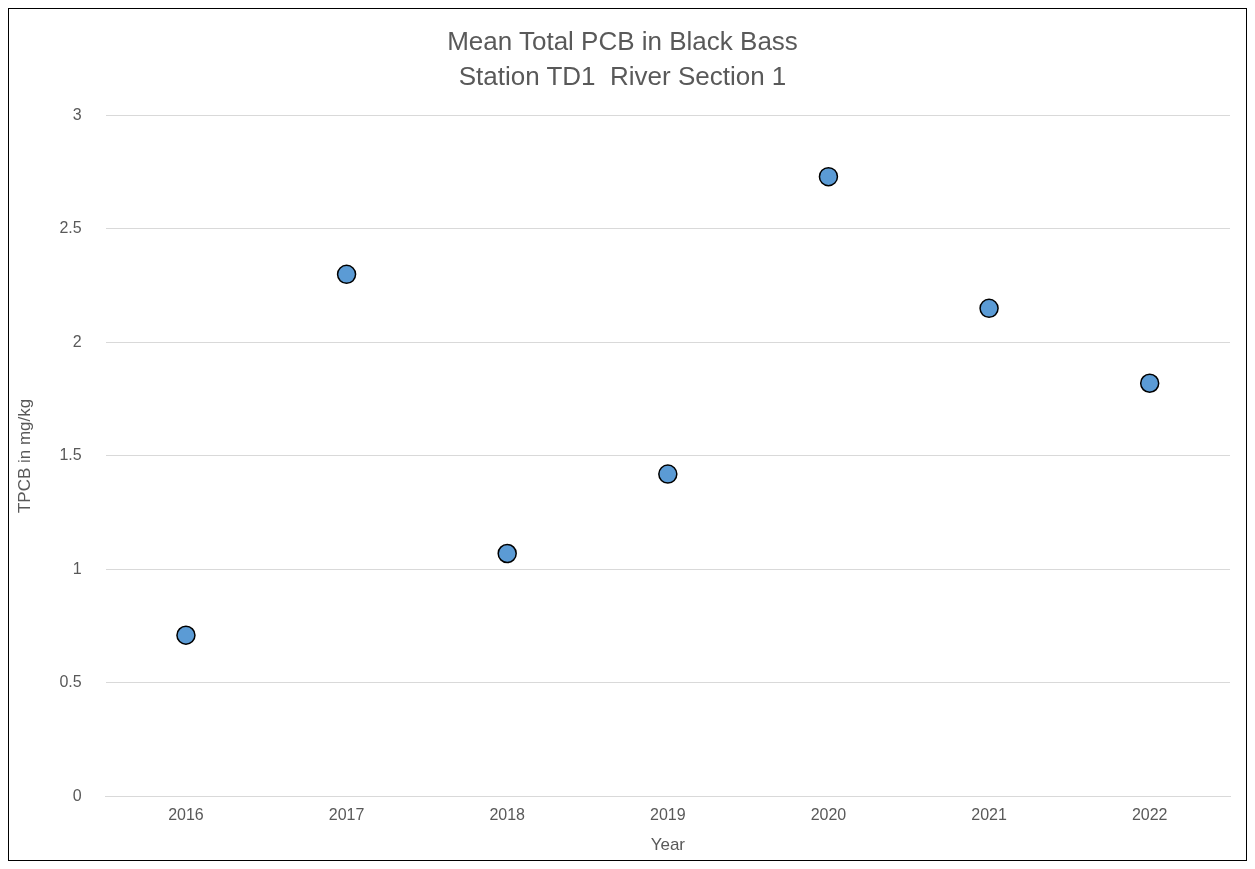 This screenshot has width=1255, height=869. What do you see at coordinates (622, 75) in the screenshot?
I see `chart-subtitle: Station TD1 River Section 1` at bounding box center [622, 75].